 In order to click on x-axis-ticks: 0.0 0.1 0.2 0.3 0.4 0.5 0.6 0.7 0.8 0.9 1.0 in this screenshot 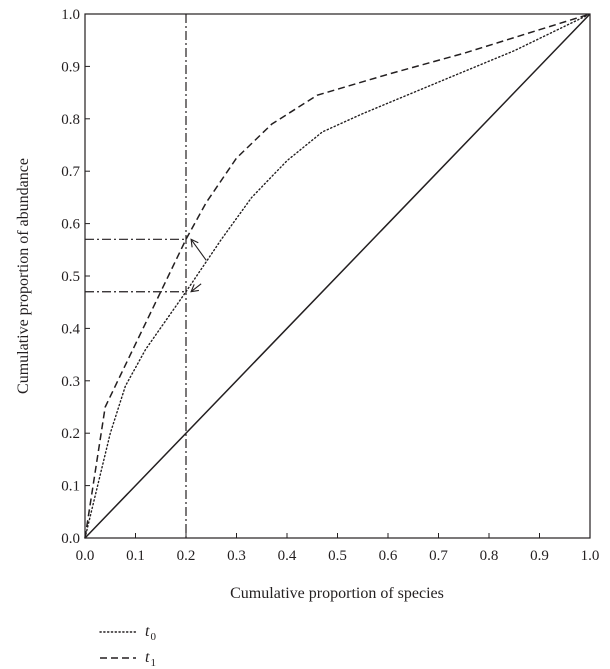, I will do `click(338, 548)`.